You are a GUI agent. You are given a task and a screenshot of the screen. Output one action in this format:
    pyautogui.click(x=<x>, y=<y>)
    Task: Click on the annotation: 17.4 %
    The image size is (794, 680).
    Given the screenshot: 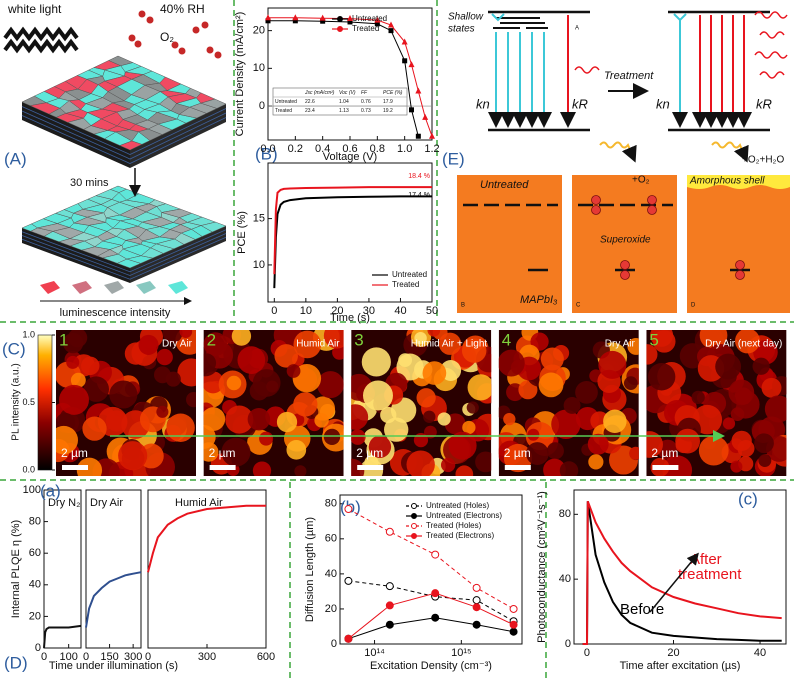 What is the action you would take?
    pyautogui.click(x=419, y=195)
    